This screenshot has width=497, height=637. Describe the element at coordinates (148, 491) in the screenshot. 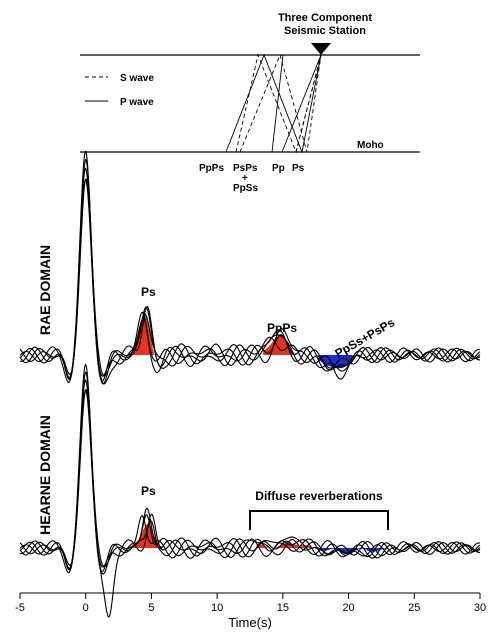

I see `annotation-hearne-ps: Ps` at that location.